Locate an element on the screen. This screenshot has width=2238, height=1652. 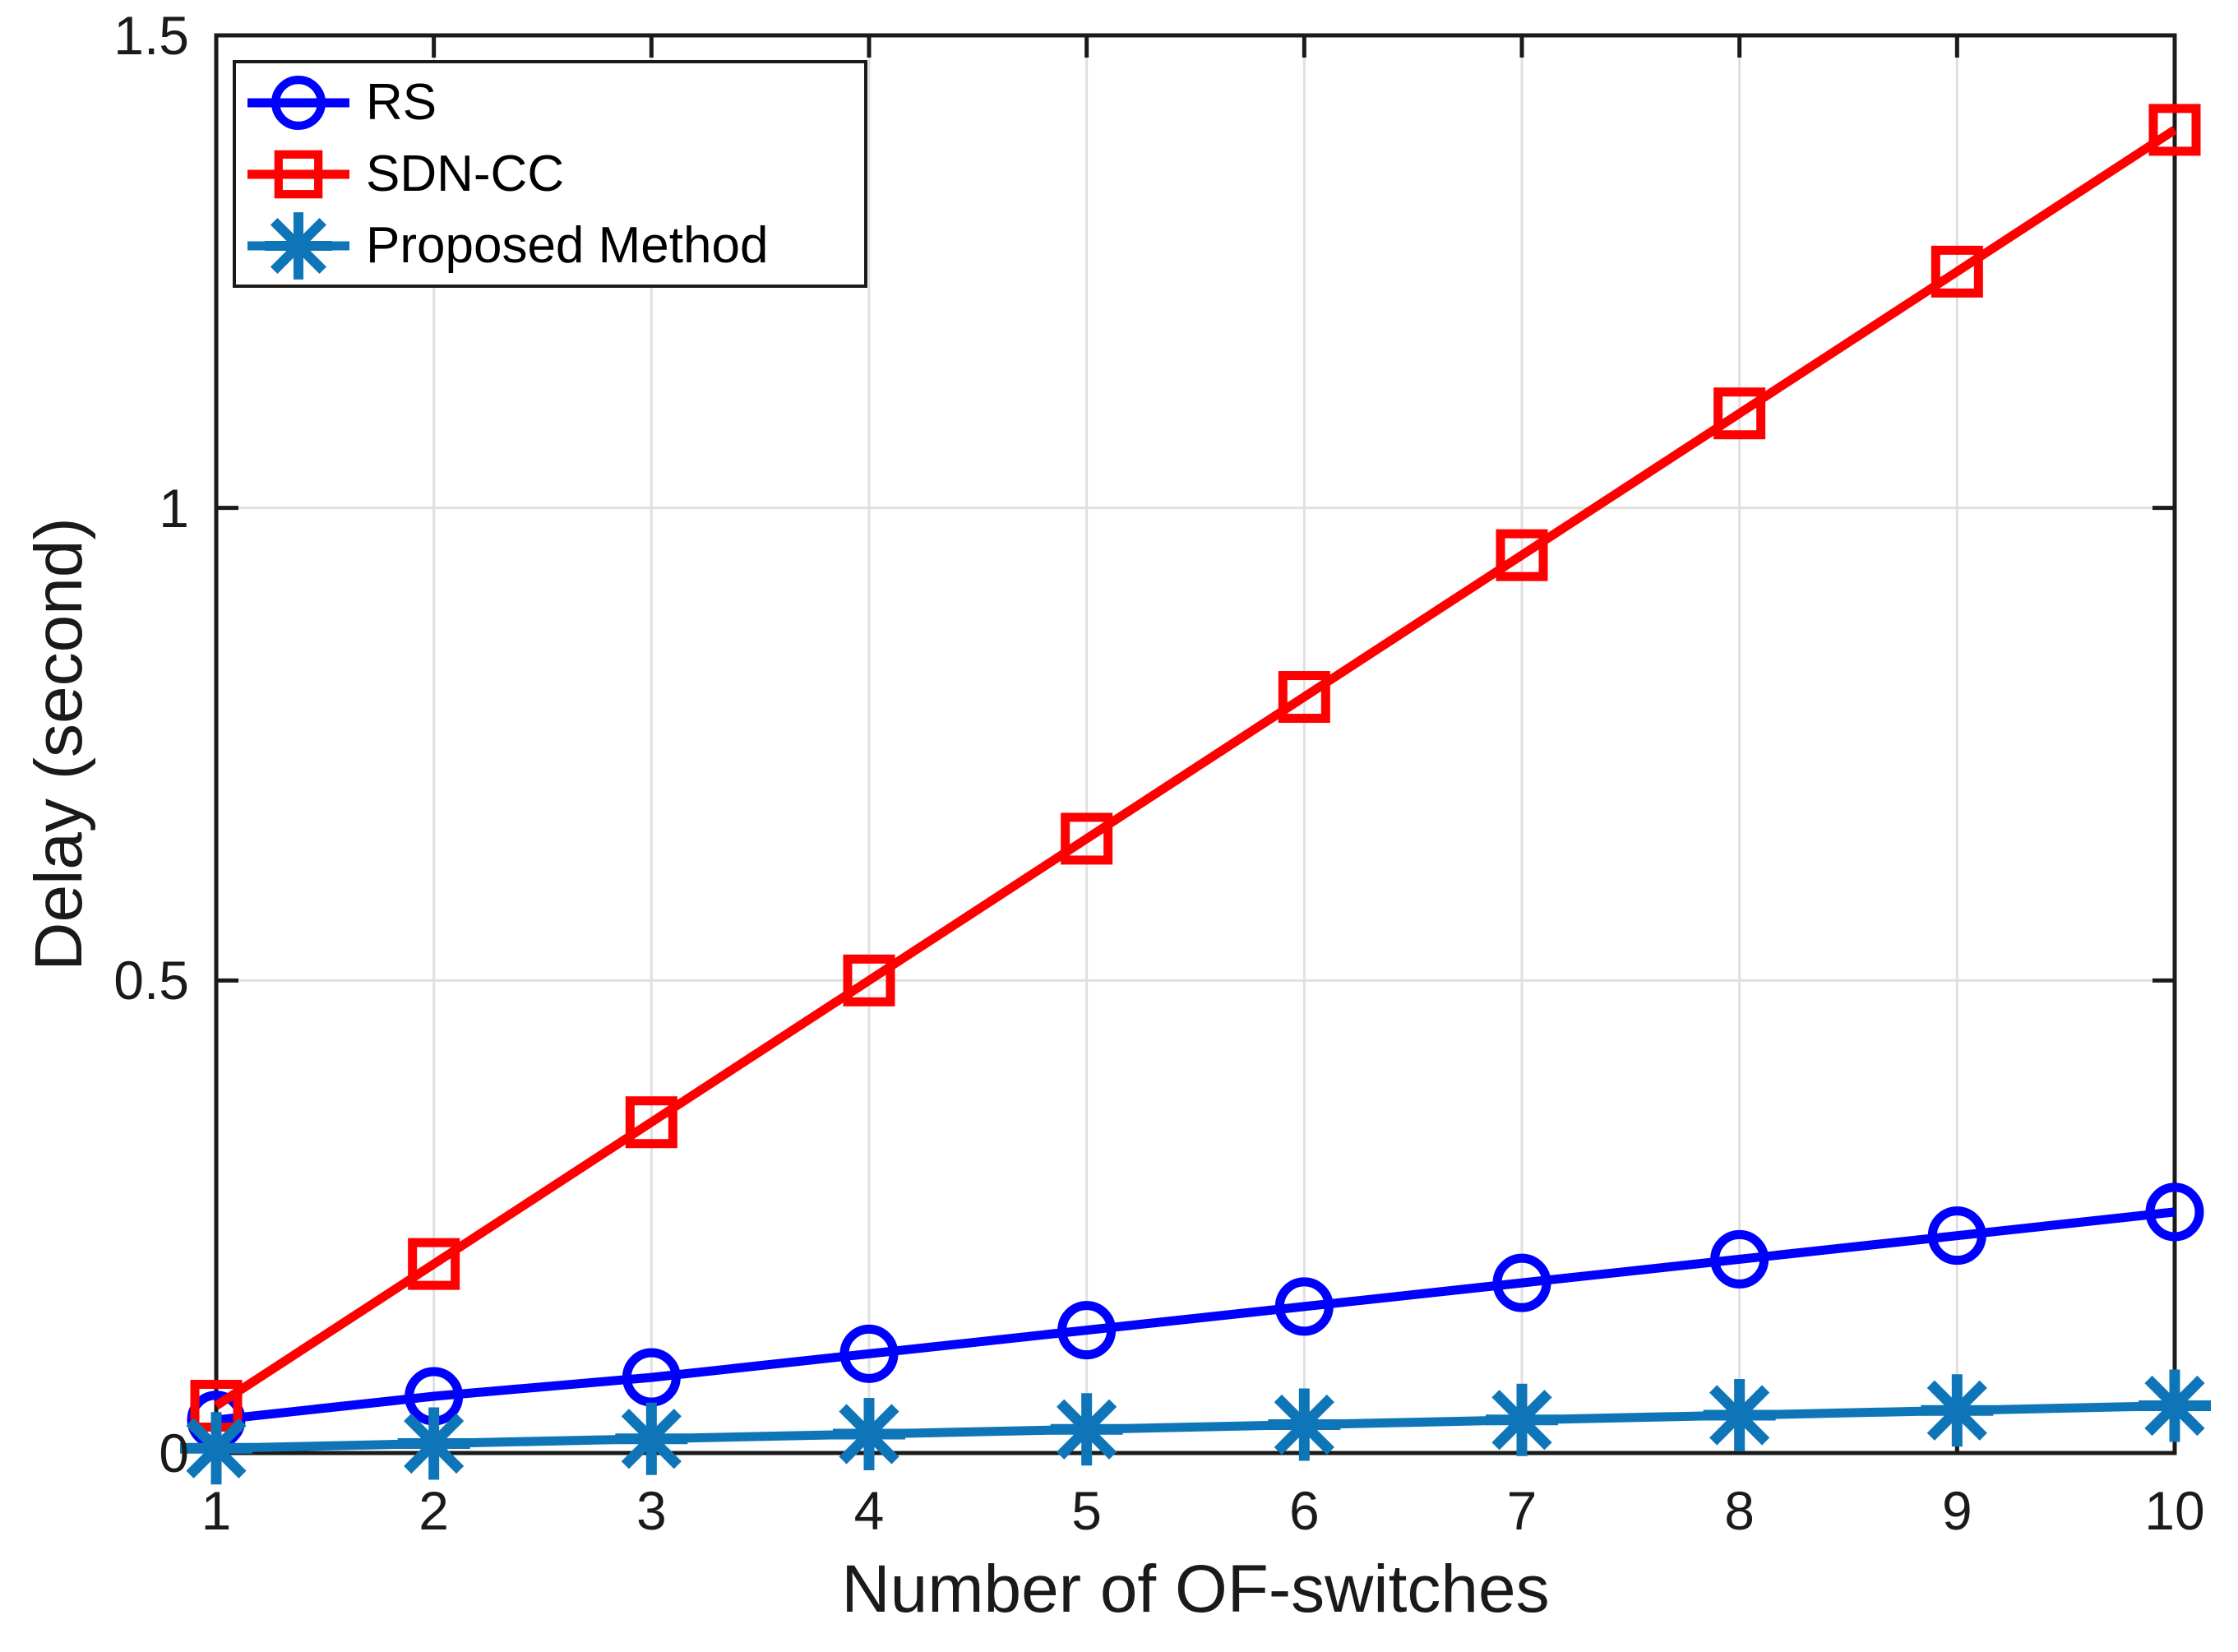
x-tick-label: 10 is located at coordinates (2174, 1511).